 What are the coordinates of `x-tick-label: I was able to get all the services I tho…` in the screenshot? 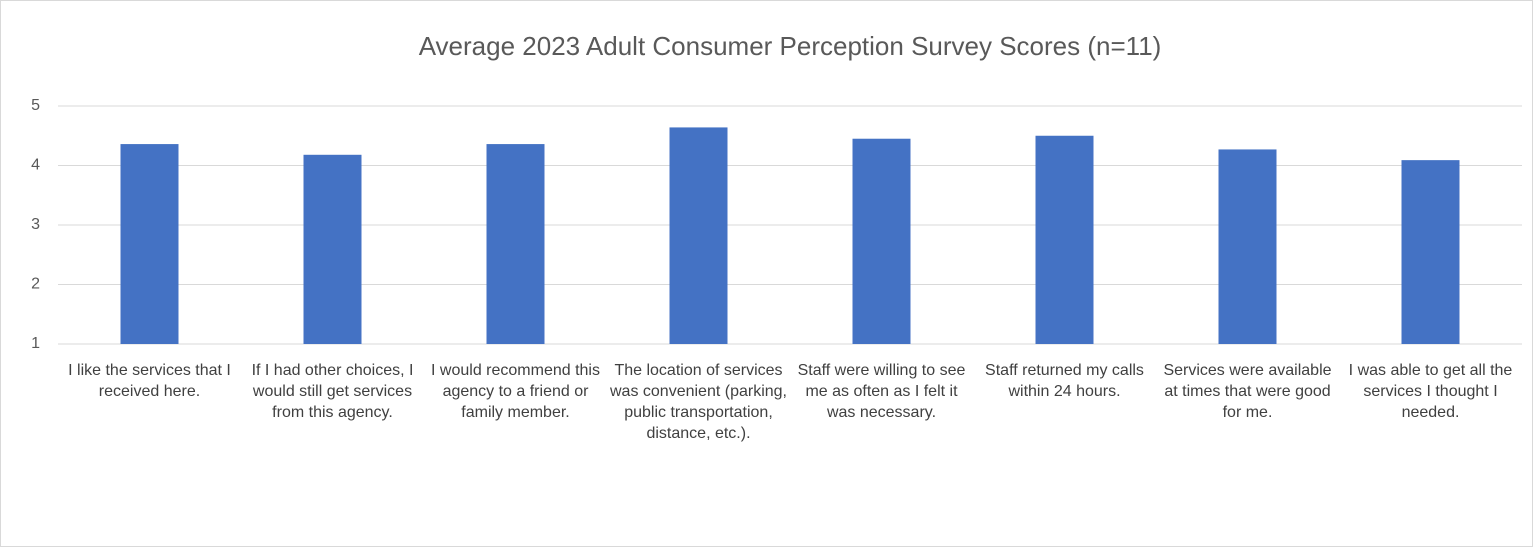 It's located at (1430, 391).